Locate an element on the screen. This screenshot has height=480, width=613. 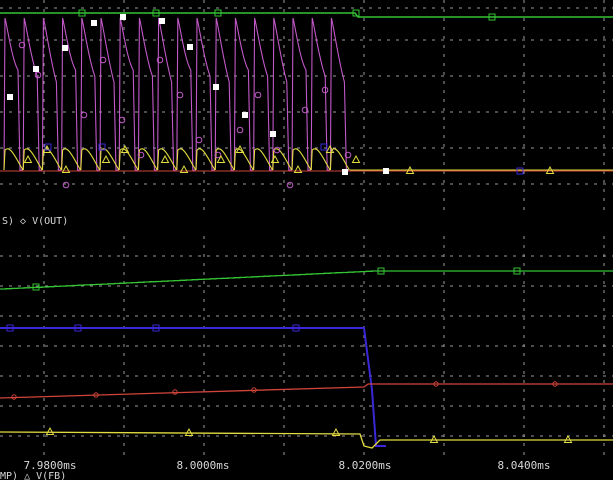
x-tick-label: 8.0000ms is located at coordinates (203, 465).